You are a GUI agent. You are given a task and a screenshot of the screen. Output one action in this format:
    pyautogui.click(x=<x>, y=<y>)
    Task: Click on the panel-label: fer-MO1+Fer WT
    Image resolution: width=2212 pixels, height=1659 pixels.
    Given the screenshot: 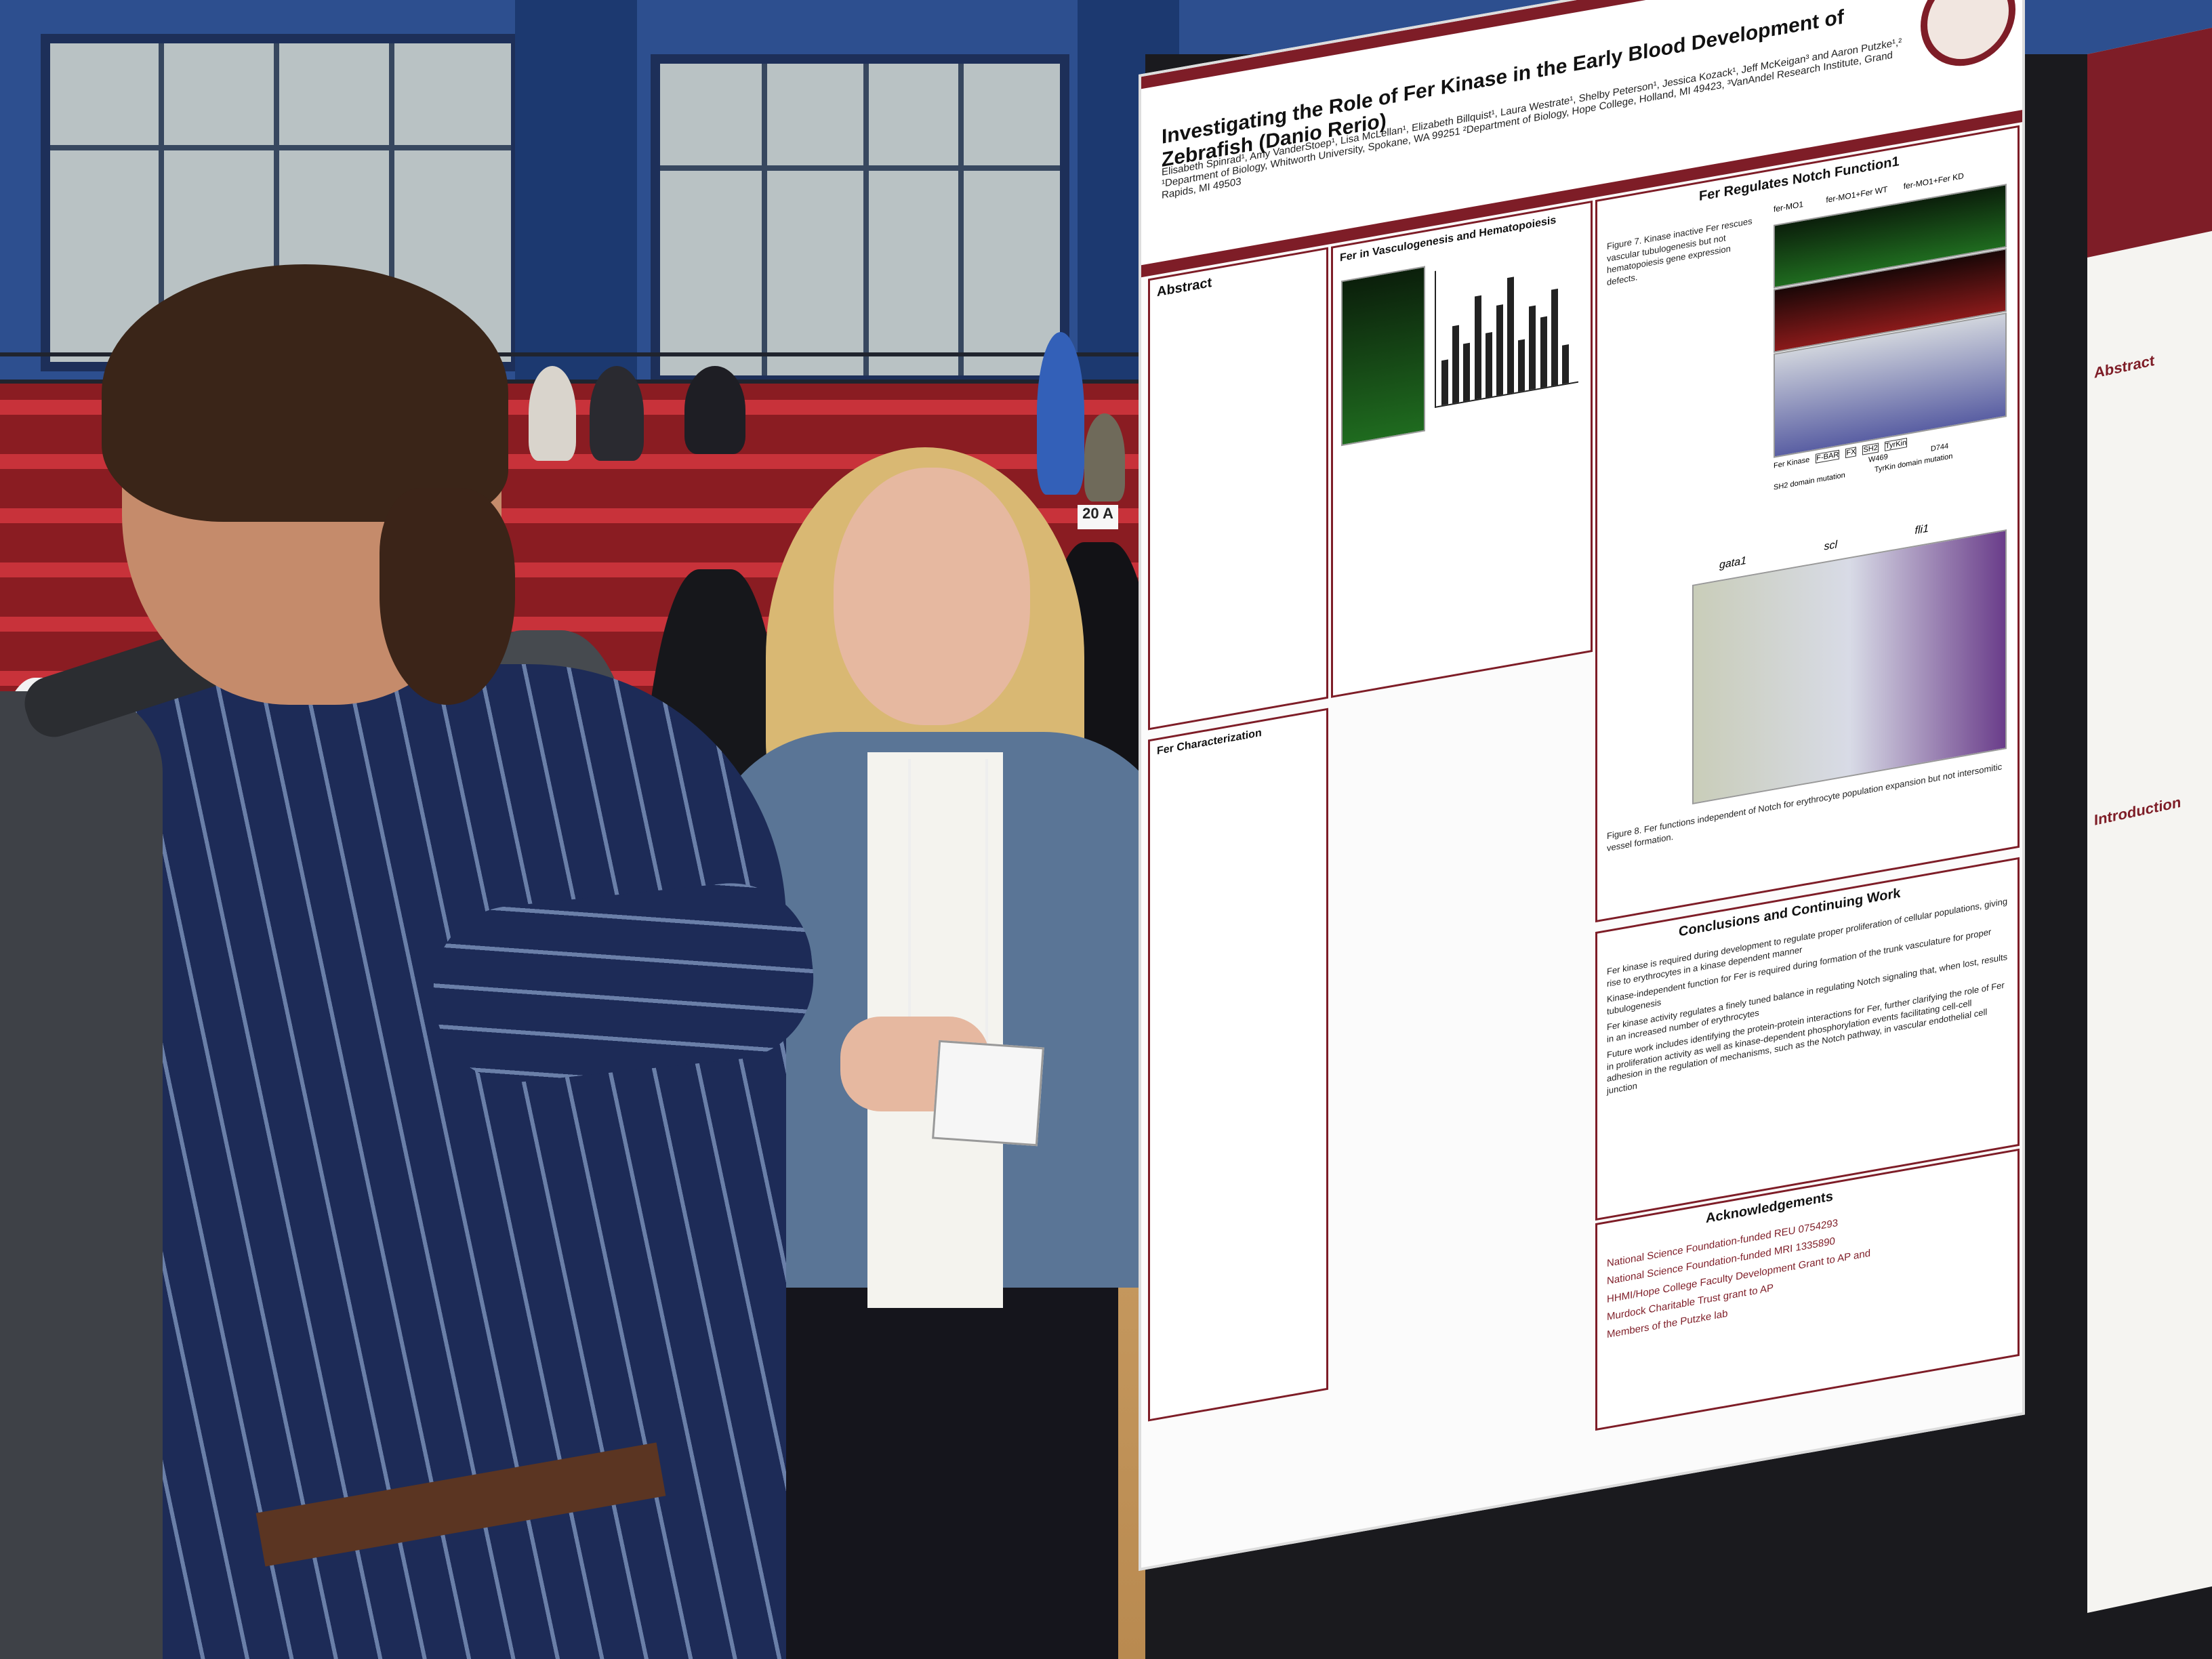 What is the action you would take?
    pyautogui.click(x=1857, y=194)
    